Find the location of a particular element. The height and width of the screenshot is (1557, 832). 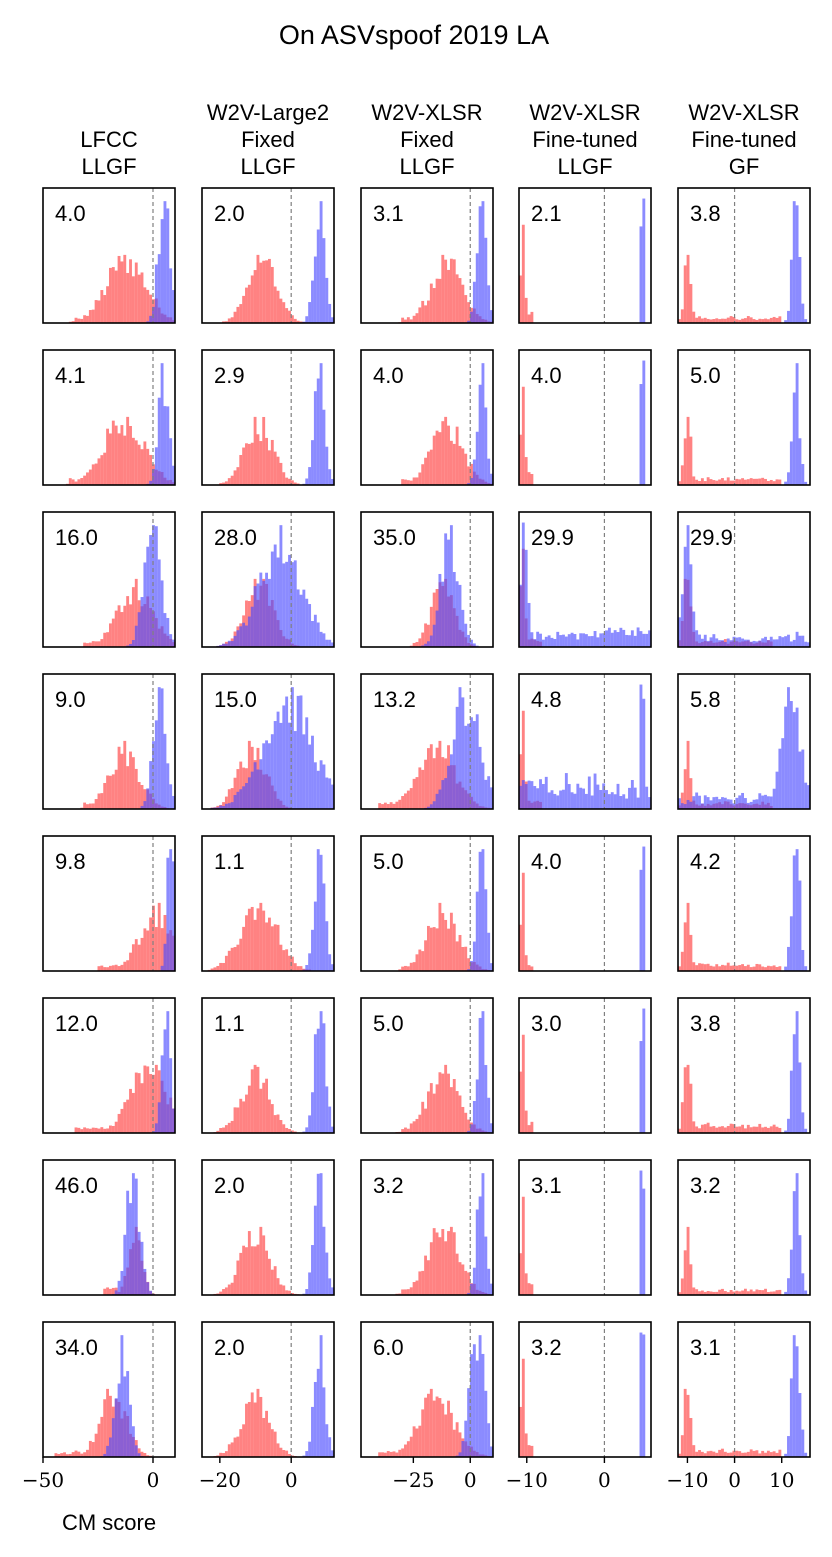

eer-label: 15.0 is located at coordinates (235, 699).